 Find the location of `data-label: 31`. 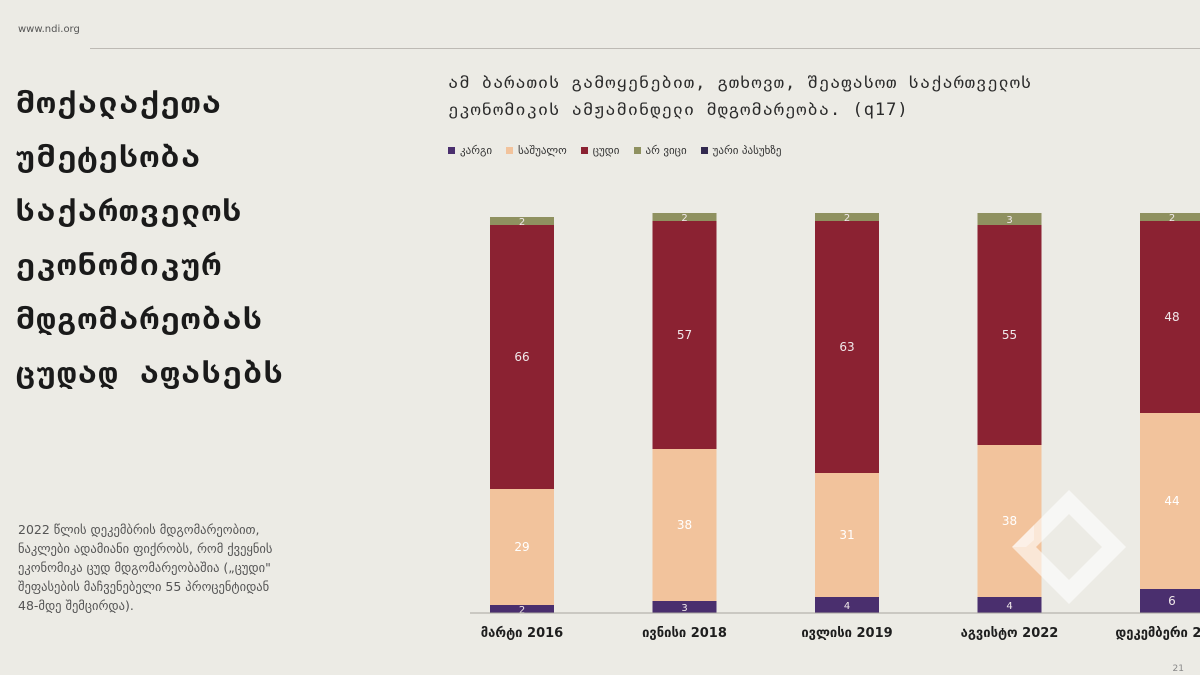

data-label: 31 is located at coordinates (846, 535).